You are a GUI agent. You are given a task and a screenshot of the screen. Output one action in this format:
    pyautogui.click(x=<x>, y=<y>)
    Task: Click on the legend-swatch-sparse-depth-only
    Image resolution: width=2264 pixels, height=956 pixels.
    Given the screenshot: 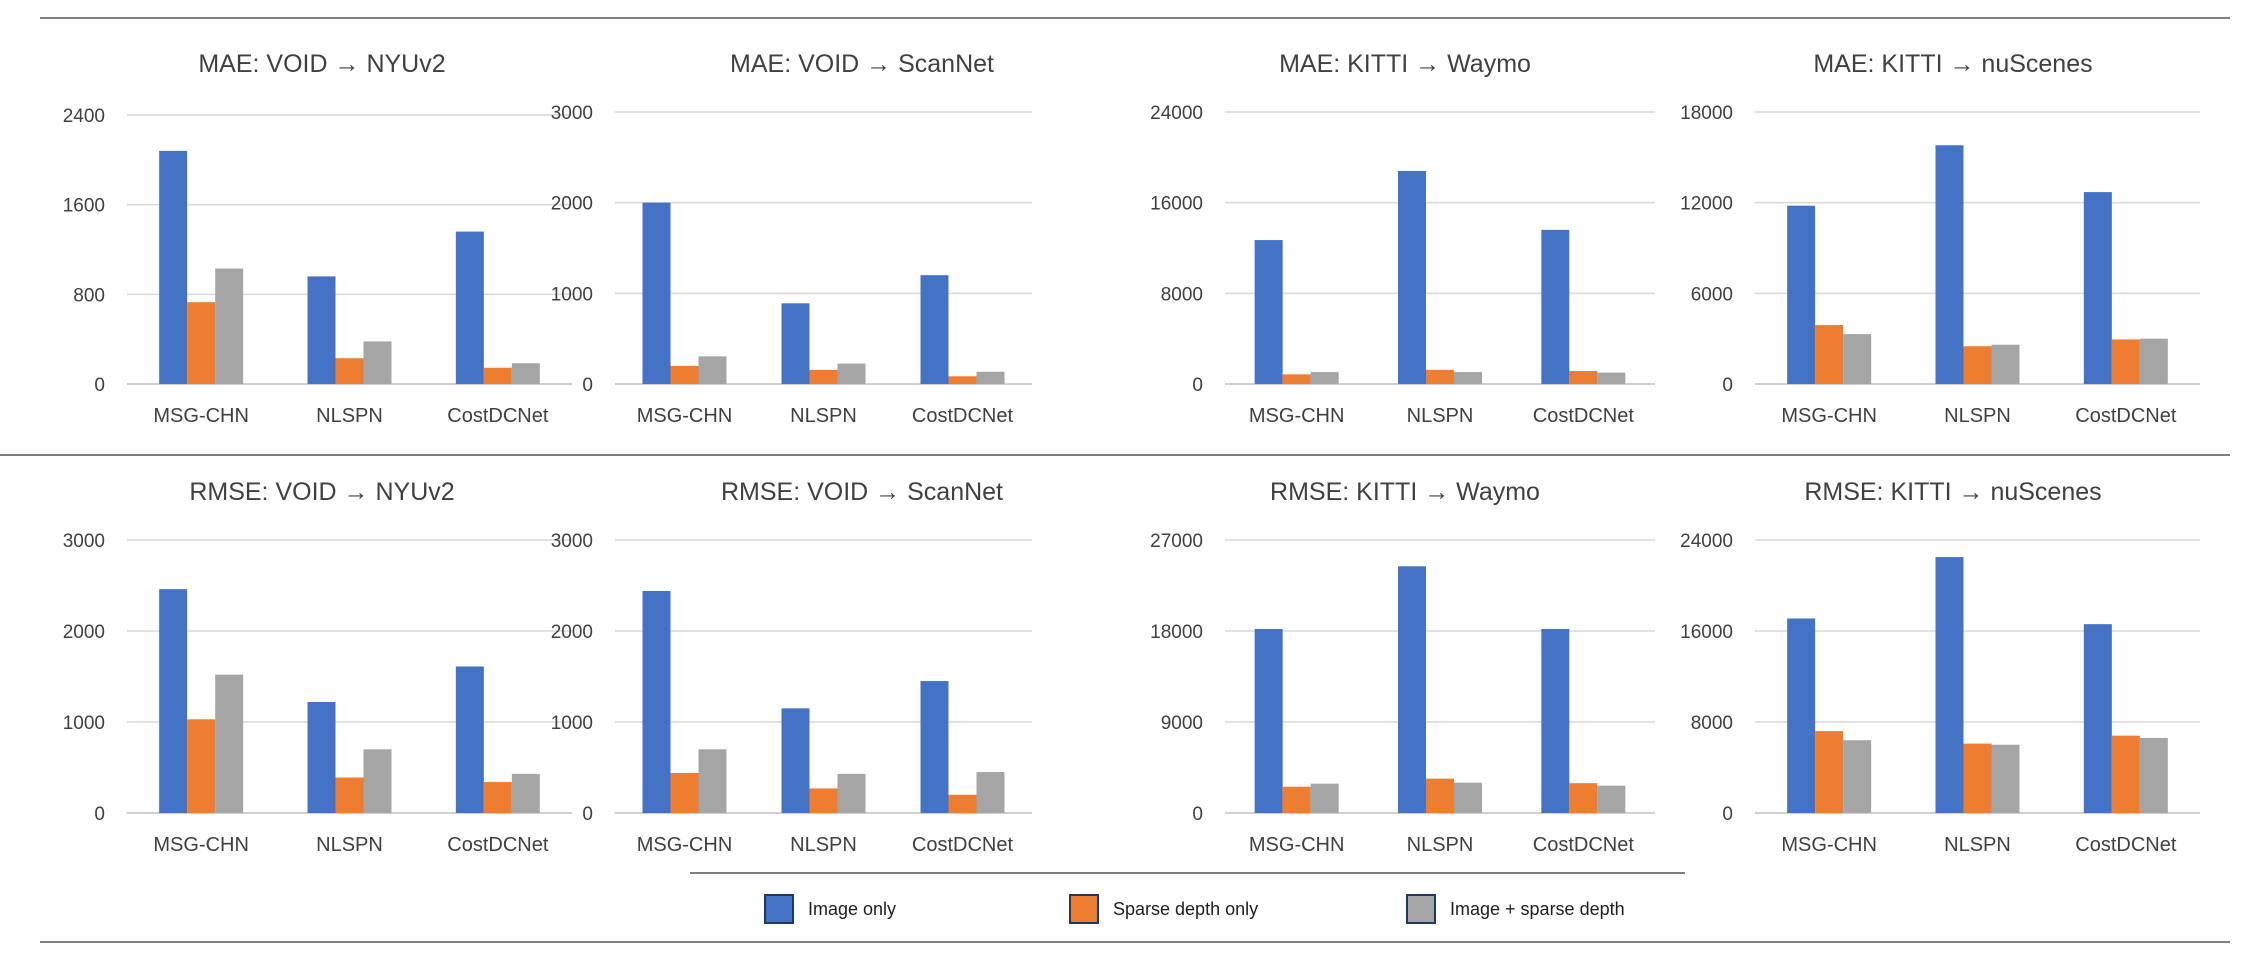 What is the action you would take?
    pyautogui.click(x=1084, y=909)
    